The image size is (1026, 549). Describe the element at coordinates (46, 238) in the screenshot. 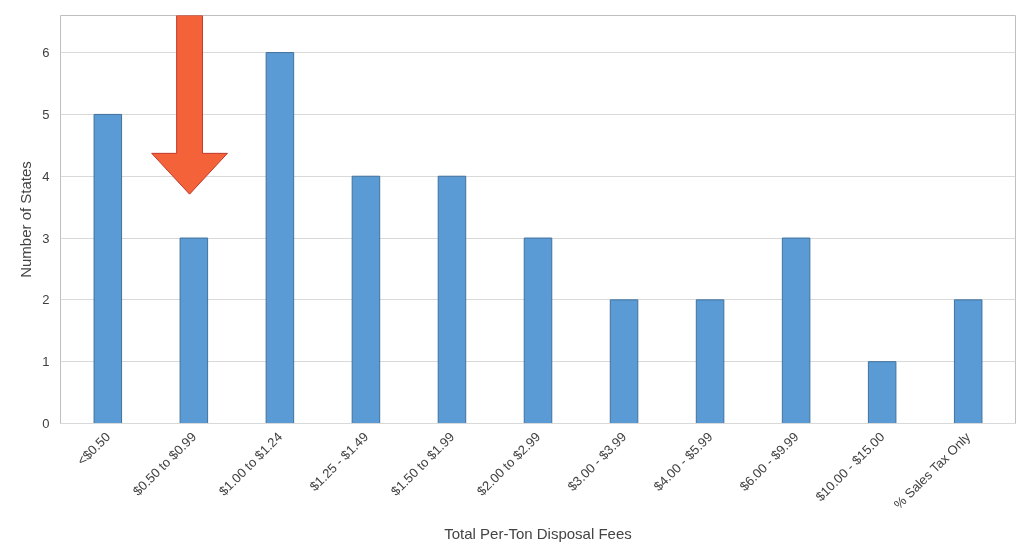

I see `y-tick-label: 3` at that location.